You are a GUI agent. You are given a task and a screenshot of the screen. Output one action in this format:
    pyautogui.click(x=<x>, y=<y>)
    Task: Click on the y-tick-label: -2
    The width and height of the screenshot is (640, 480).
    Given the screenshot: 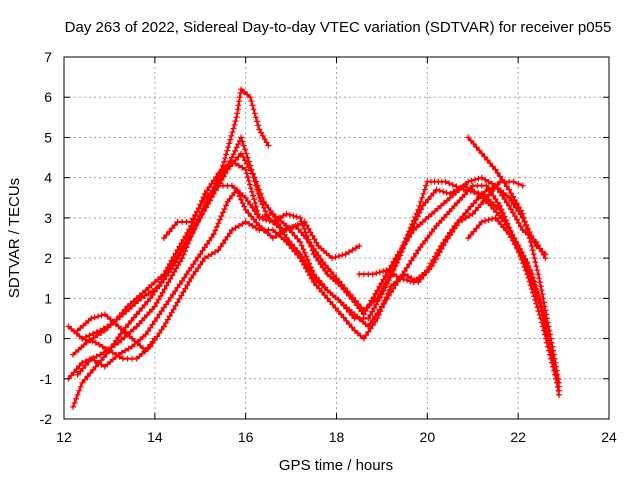 What is the action you would take?
    pyautogui.click(x=46, y=419)
    